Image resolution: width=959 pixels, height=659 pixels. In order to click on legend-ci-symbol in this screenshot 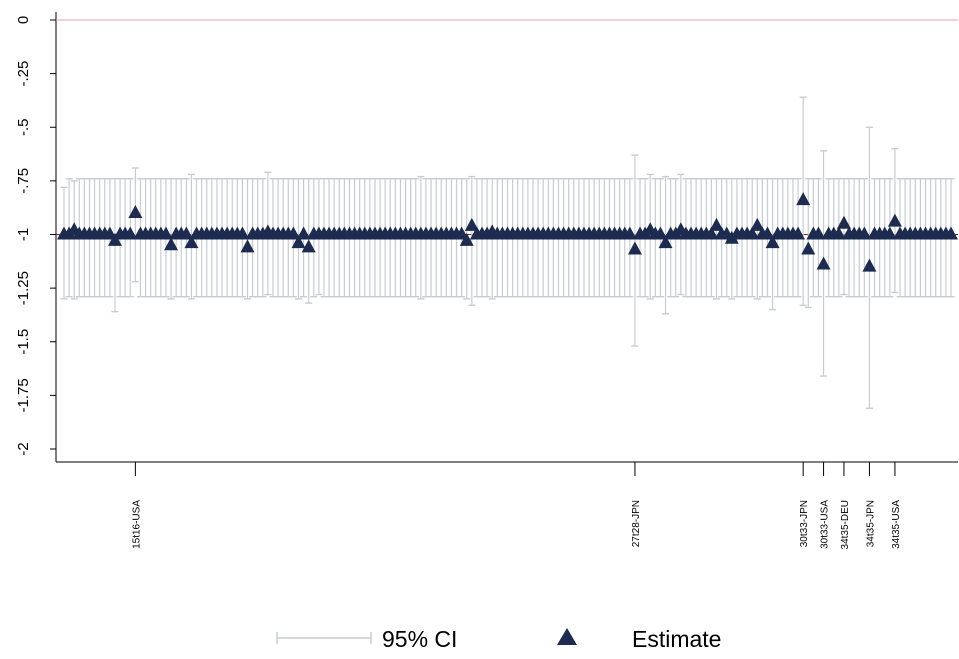, I will do `click(324, 638)`.